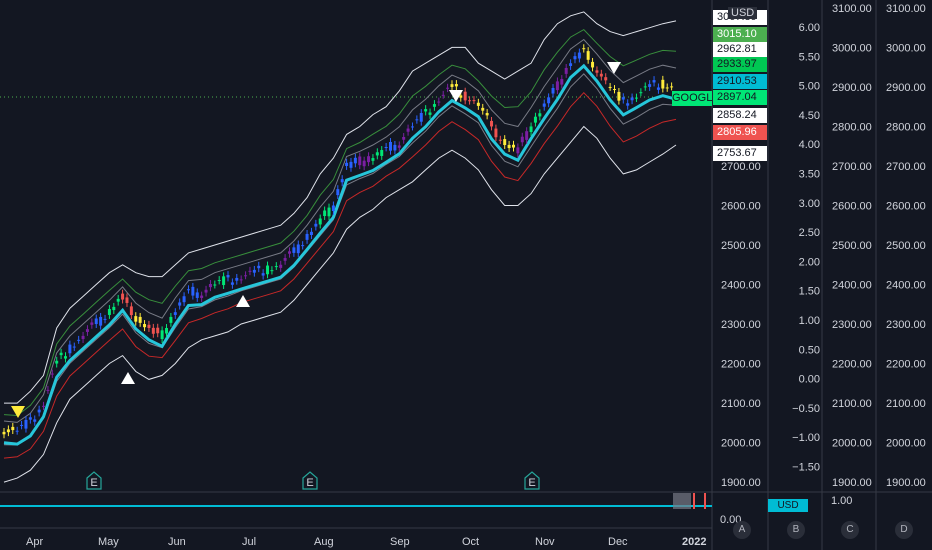 This screenshot has height=550, width=932. I want to click on oscillator-axis-label: −0.50, so click(806, 409).